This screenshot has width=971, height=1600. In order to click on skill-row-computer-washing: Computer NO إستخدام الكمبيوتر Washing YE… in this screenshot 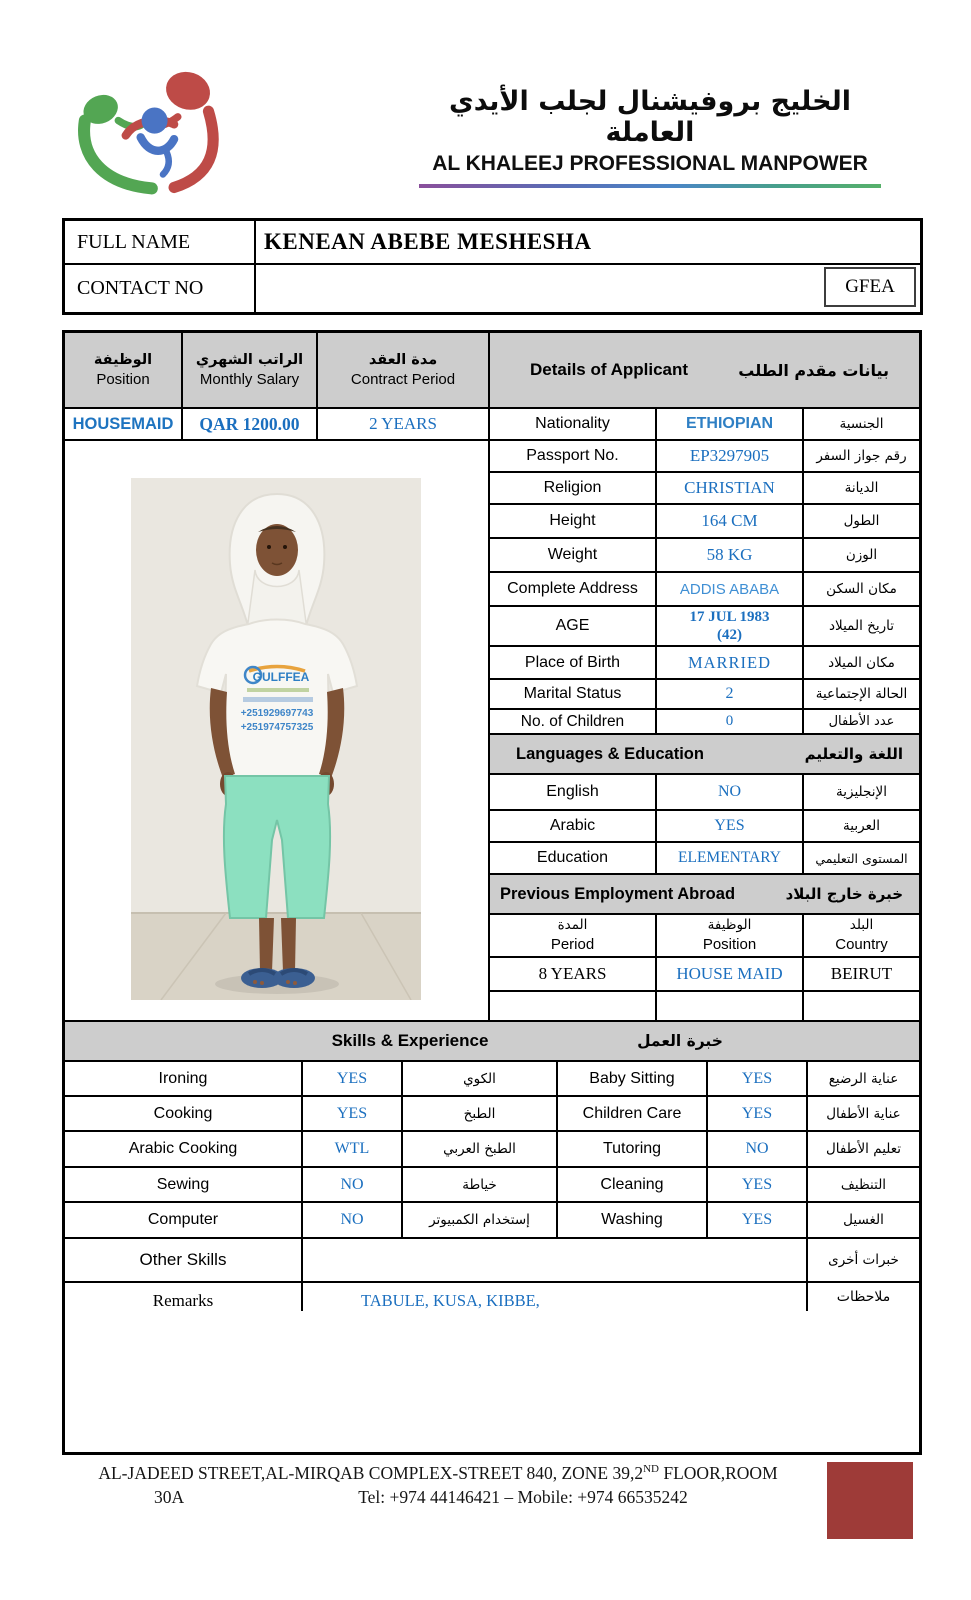, I will do `click(492, 1221)`.